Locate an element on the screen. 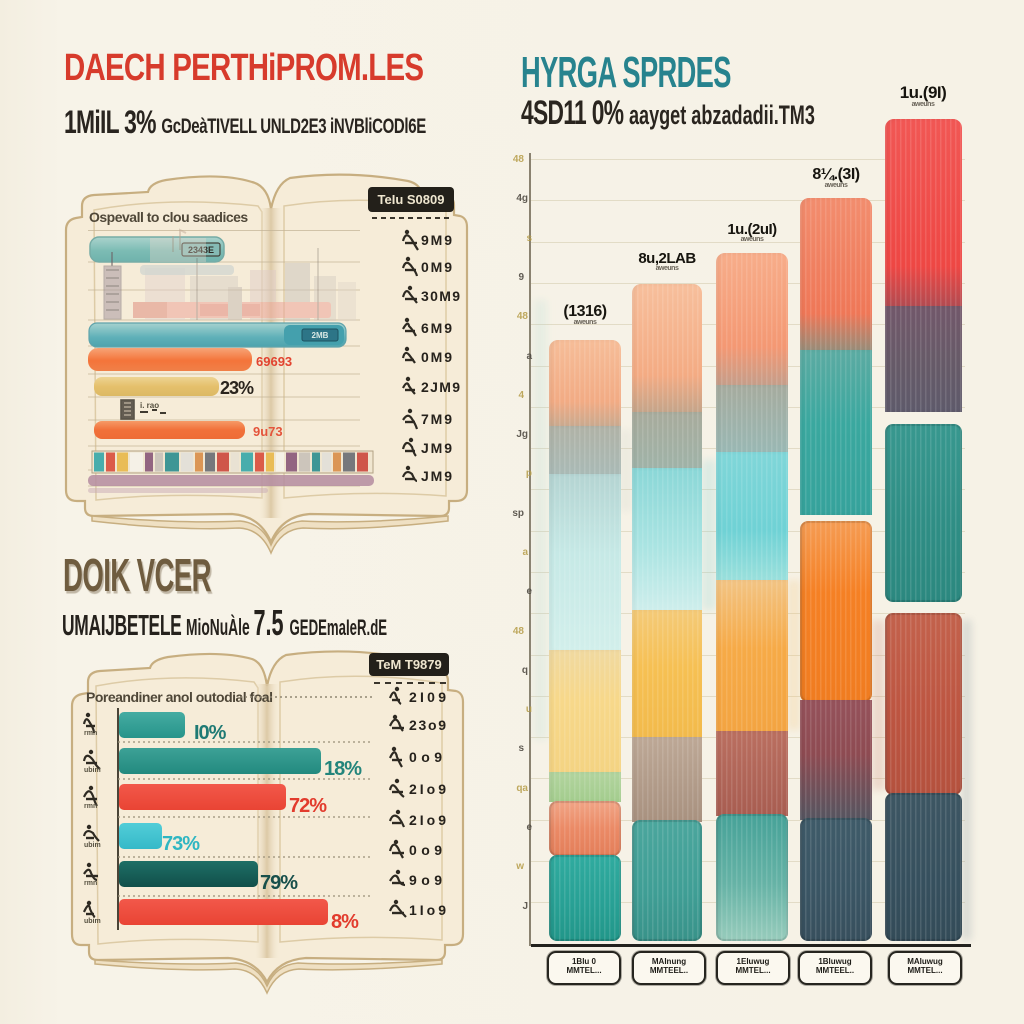  svg-text: 79% is located at coordinates (279, 883).